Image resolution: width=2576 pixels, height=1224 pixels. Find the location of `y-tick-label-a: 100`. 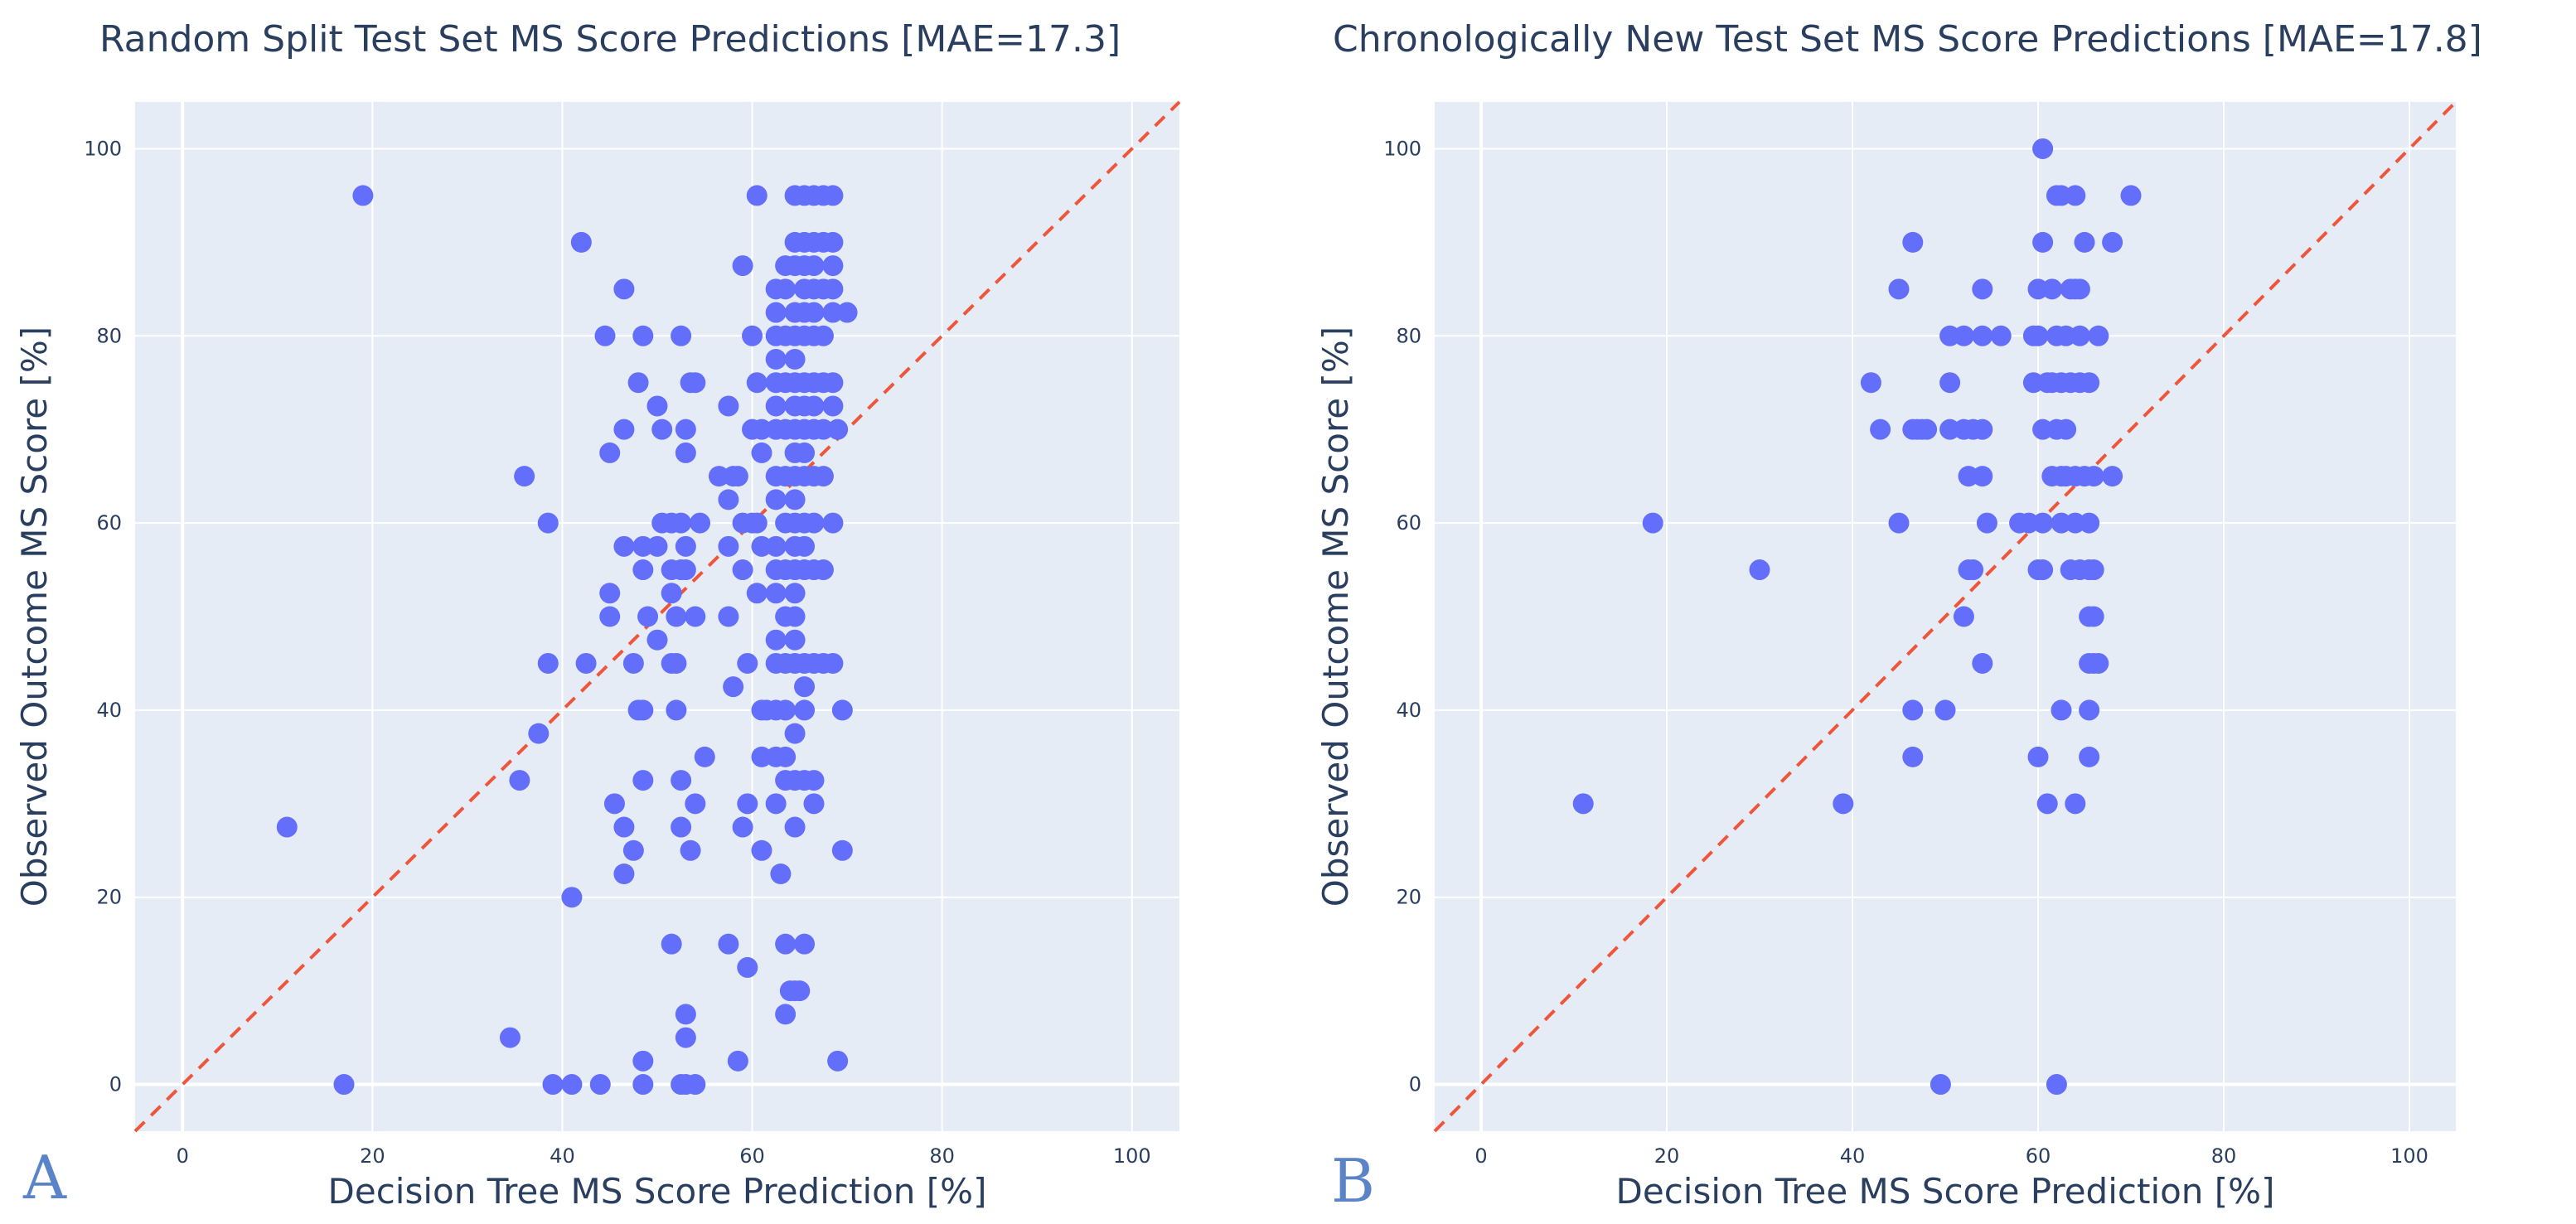

y-tick-label-a: 100 is located at coordinates (103, 148).